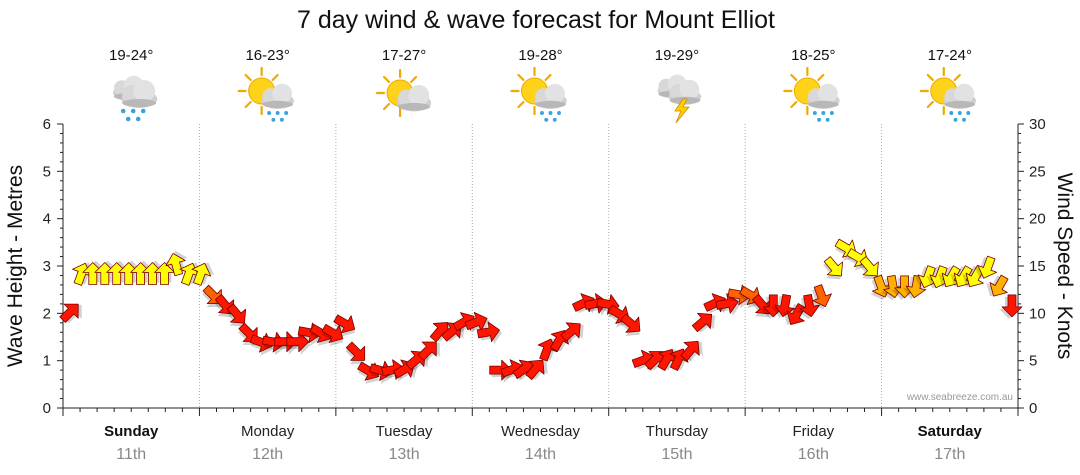 This screenshot has height=475, width=1080. What do you see at coordinates (131, 55) in the screenshot?
I see `temp-range: 19-24°` at bounding box center [131, 55].